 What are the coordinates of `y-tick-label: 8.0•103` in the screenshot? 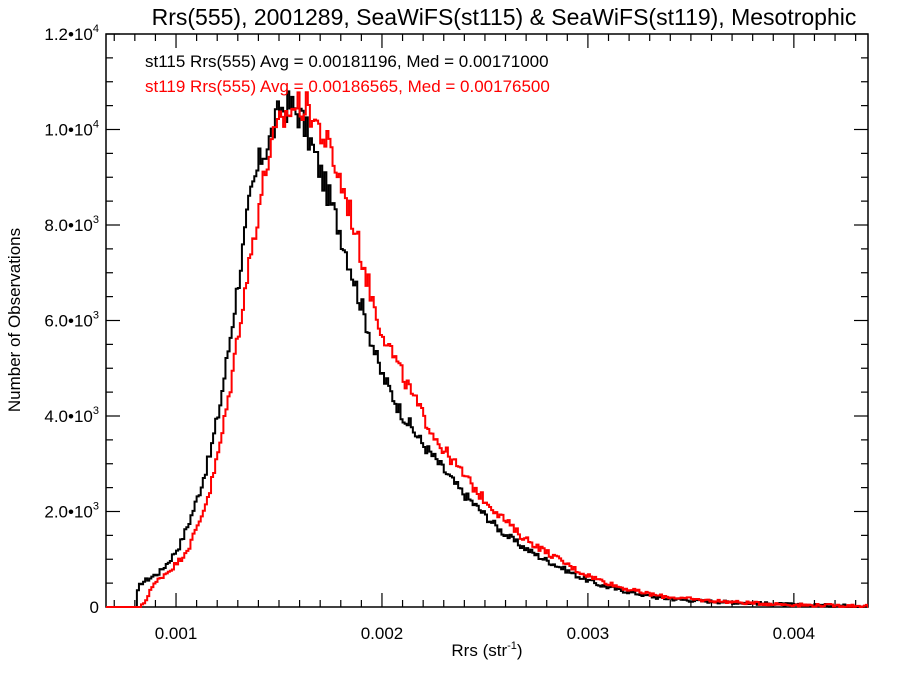 It's located at (71, 224).